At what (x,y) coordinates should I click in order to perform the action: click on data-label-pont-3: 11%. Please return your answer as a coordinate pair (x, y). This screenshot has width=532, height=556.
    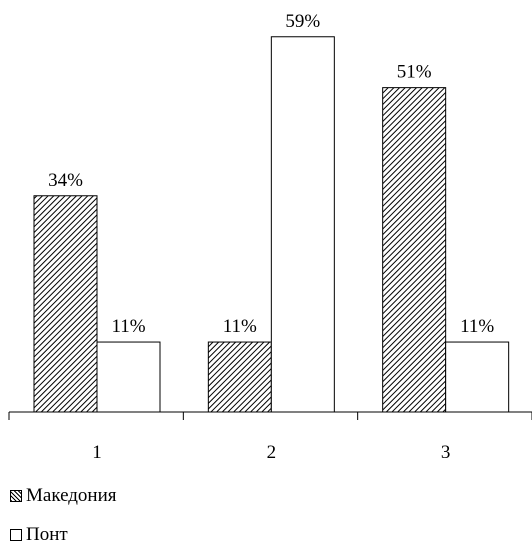
    Looking at the image, I should click on (477, 326).